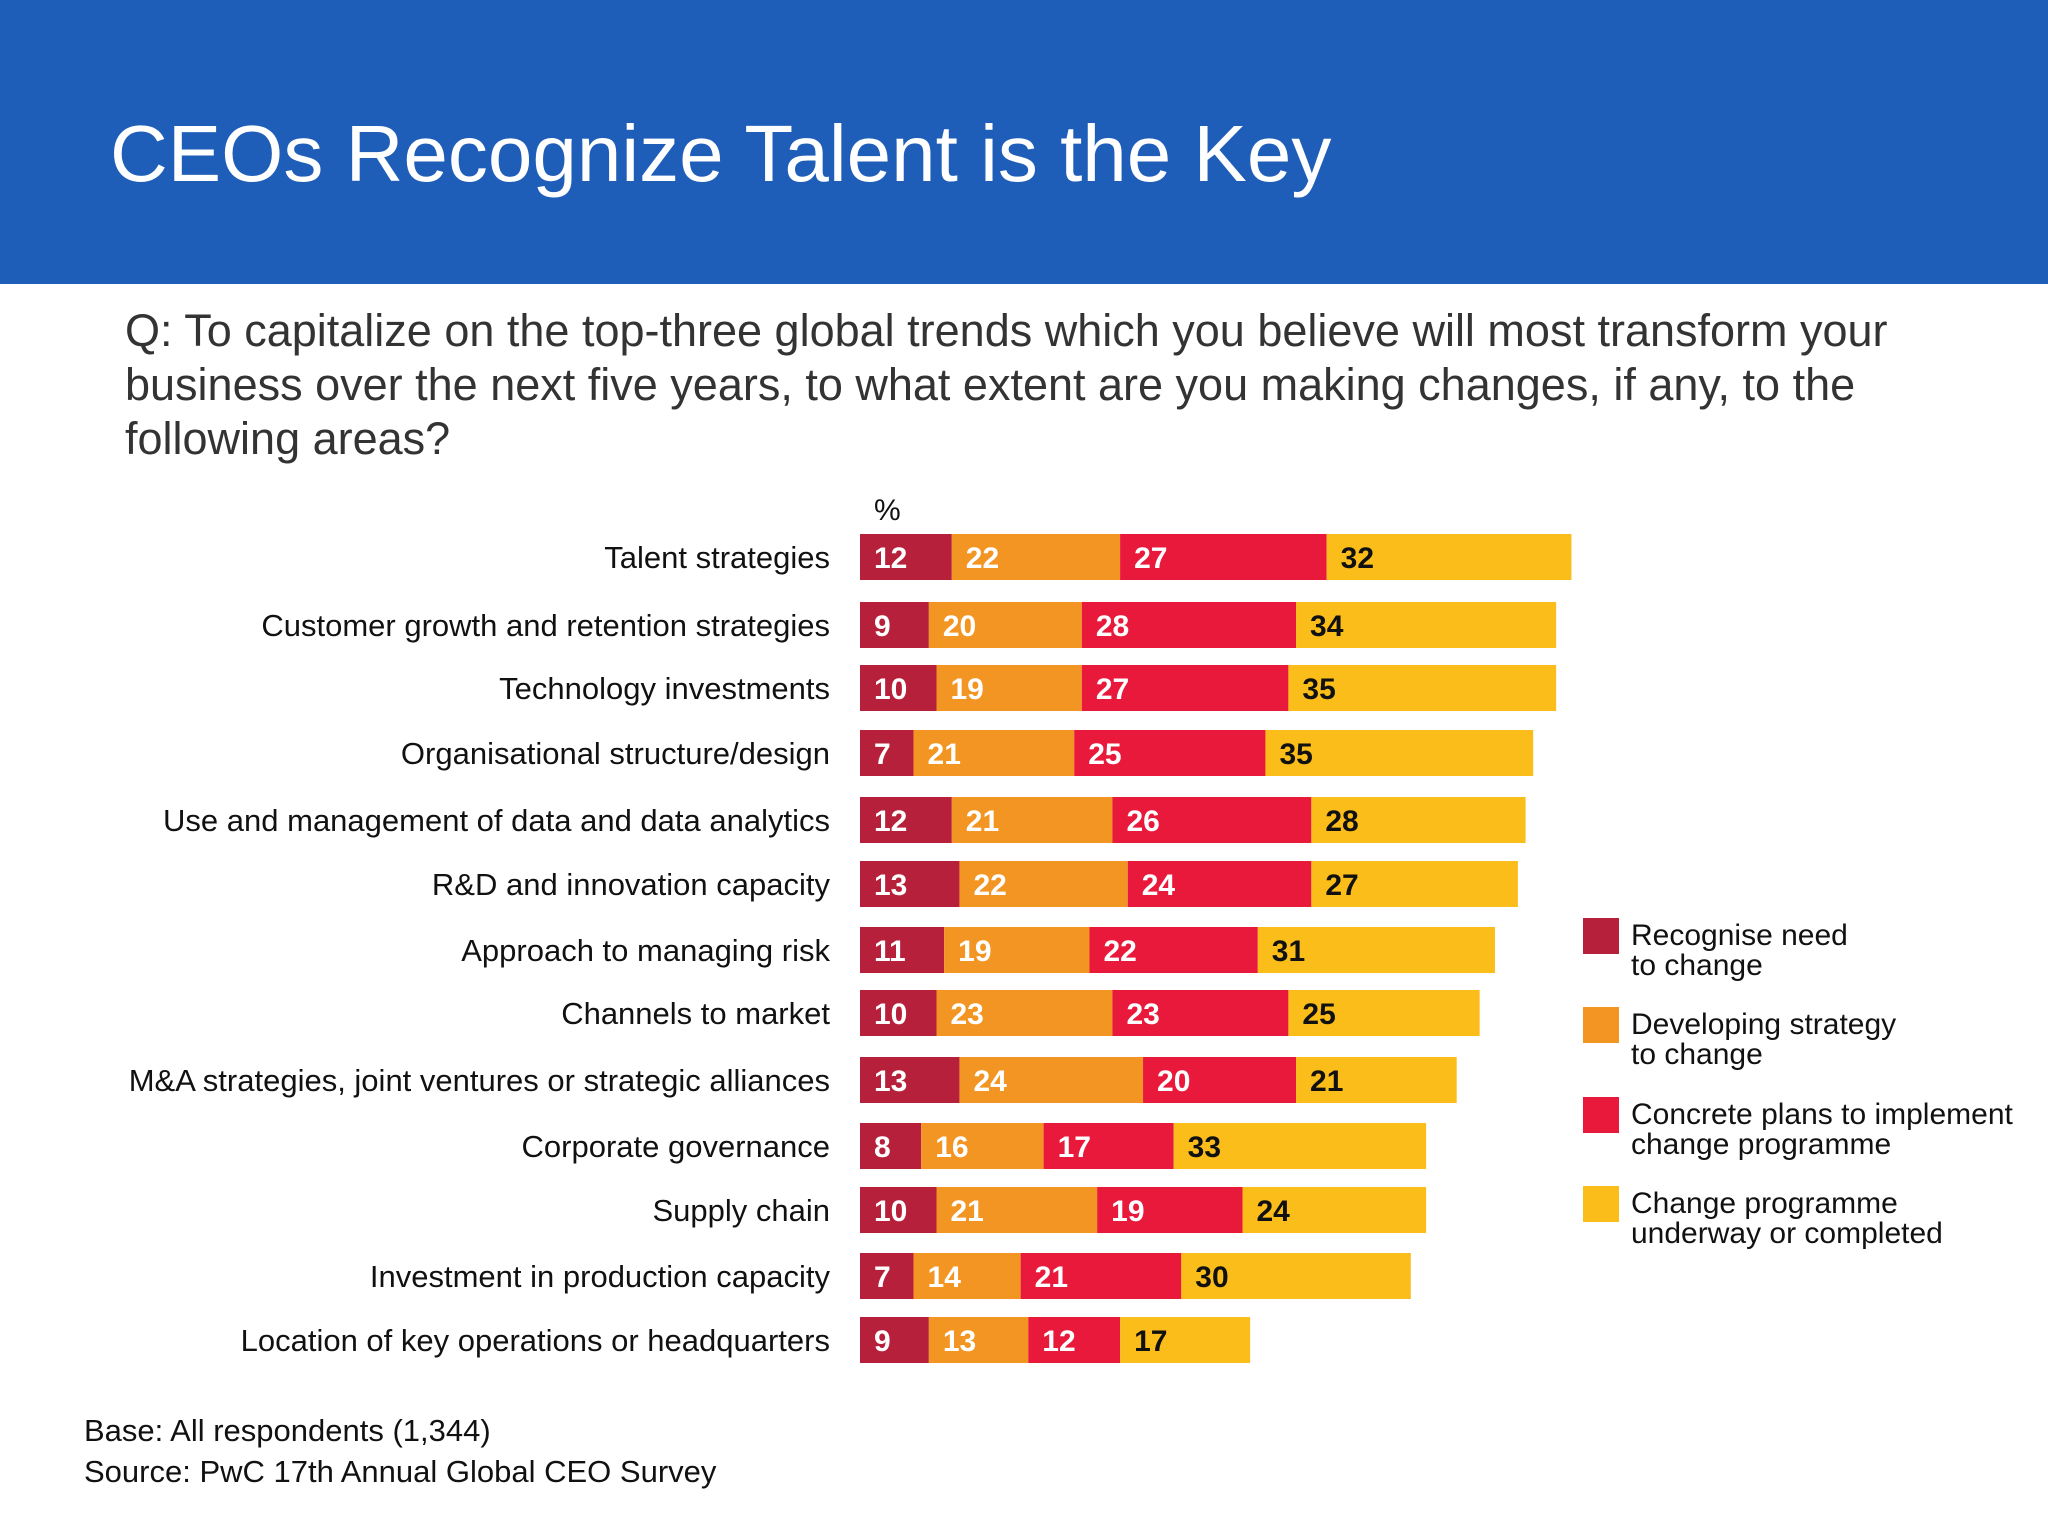  I want to click on data-label: 10, so click(890, 689).